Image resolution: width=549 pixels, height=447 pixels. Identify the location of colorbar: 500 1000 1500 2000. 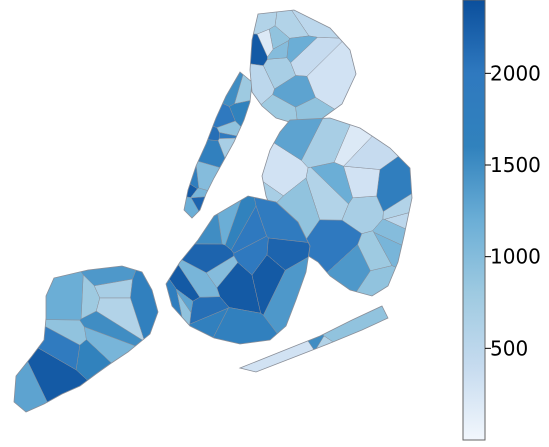
(501, 220).